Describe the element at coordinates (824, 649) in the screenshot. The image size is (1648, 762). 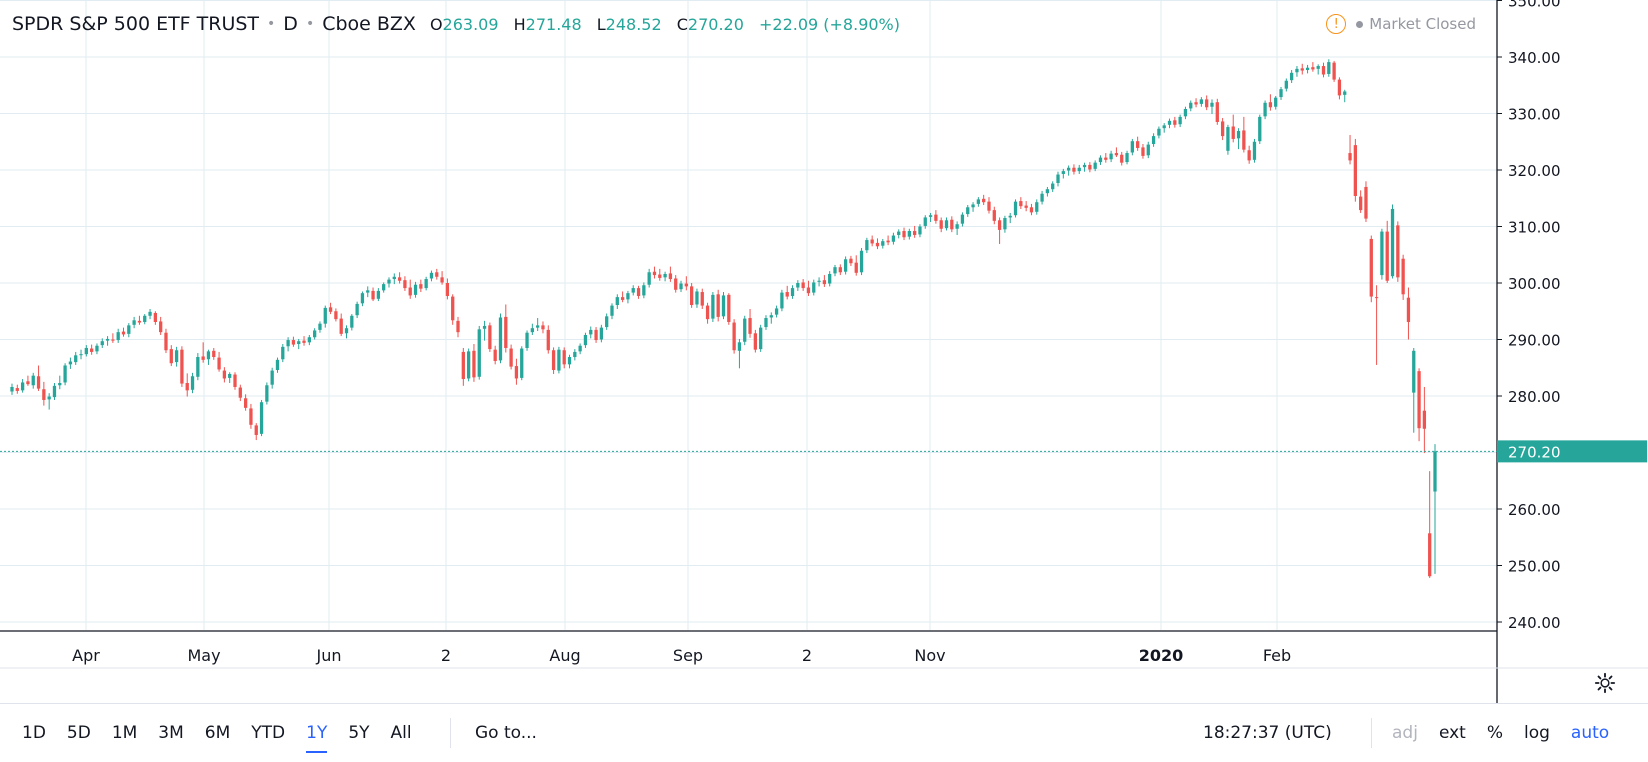
I see `time-axis: Apr May Jun 2 Aug Sep 2 Nov 2020 Feb` at that location.